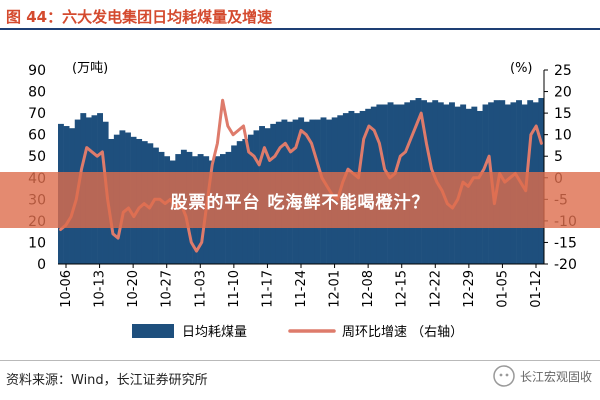 This screenshot has width=600, height=400. I want to click on x-tick-label: 11-24, so click(301, 289).